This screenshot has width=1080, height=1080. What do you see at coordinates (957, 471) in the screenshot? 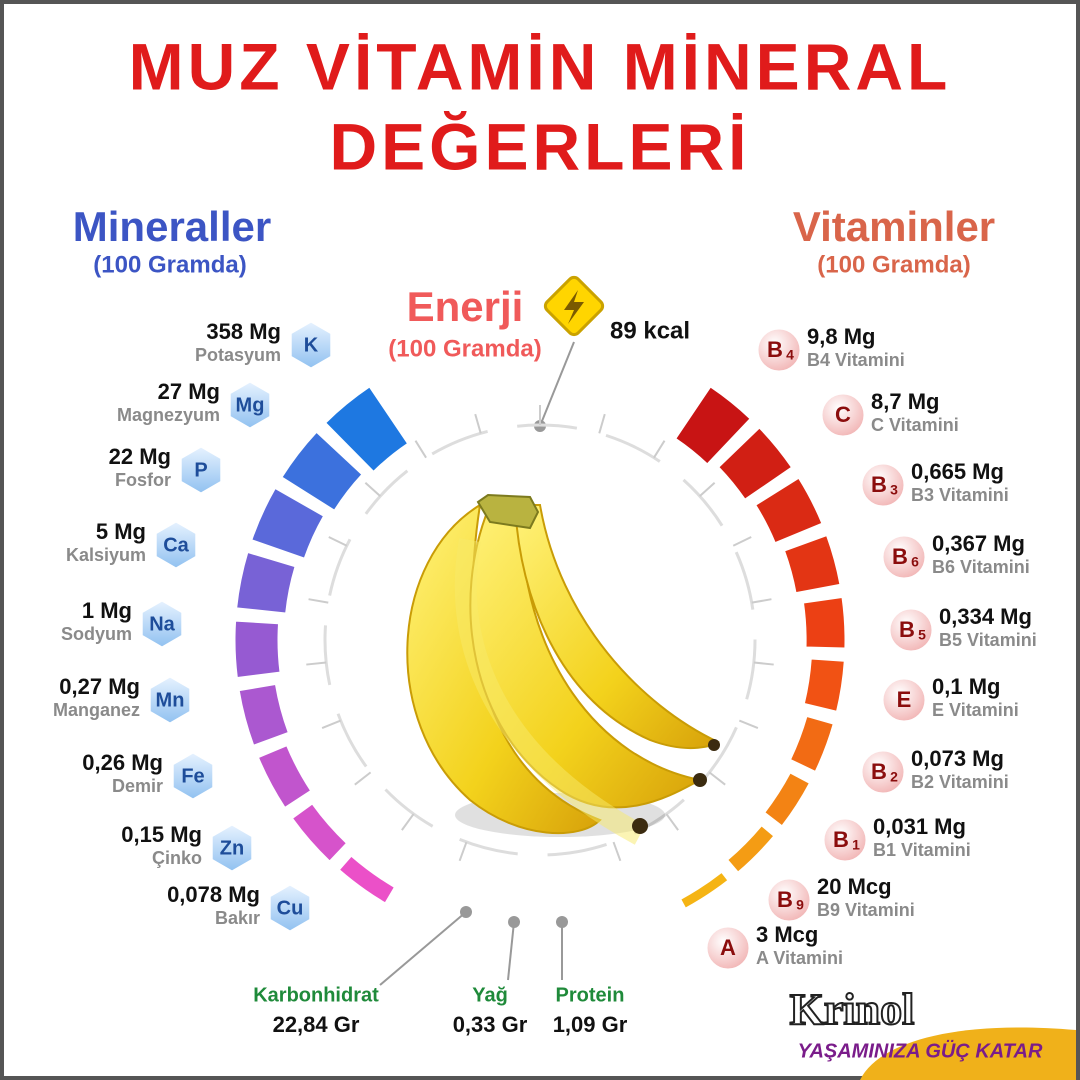
I see `vitamin-amount: 0,665 Mg` at bounding box center [957, 471].